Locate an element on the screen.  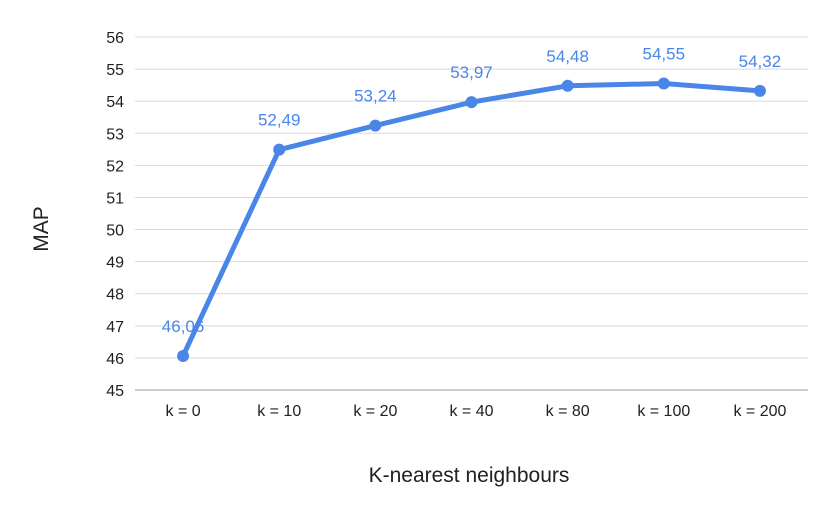
x-tick-label: k = 40 is located at coordinates (471, 411).